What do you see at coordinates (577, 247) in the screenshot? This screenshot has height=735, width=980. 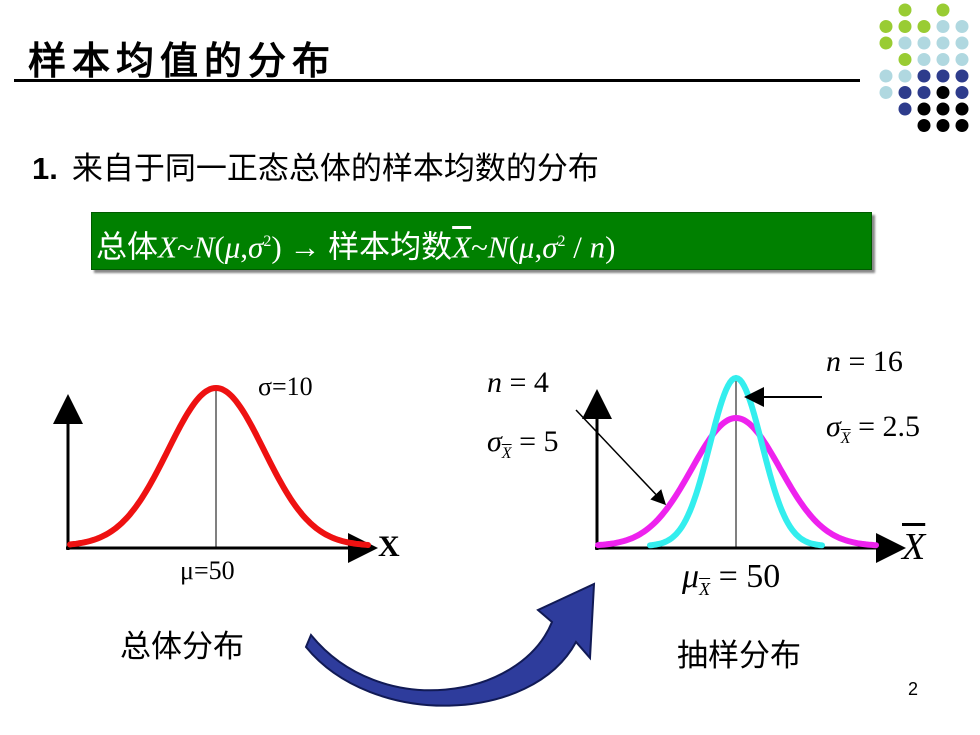 I see `formula-slash: /` at bounding box center [577, 247].